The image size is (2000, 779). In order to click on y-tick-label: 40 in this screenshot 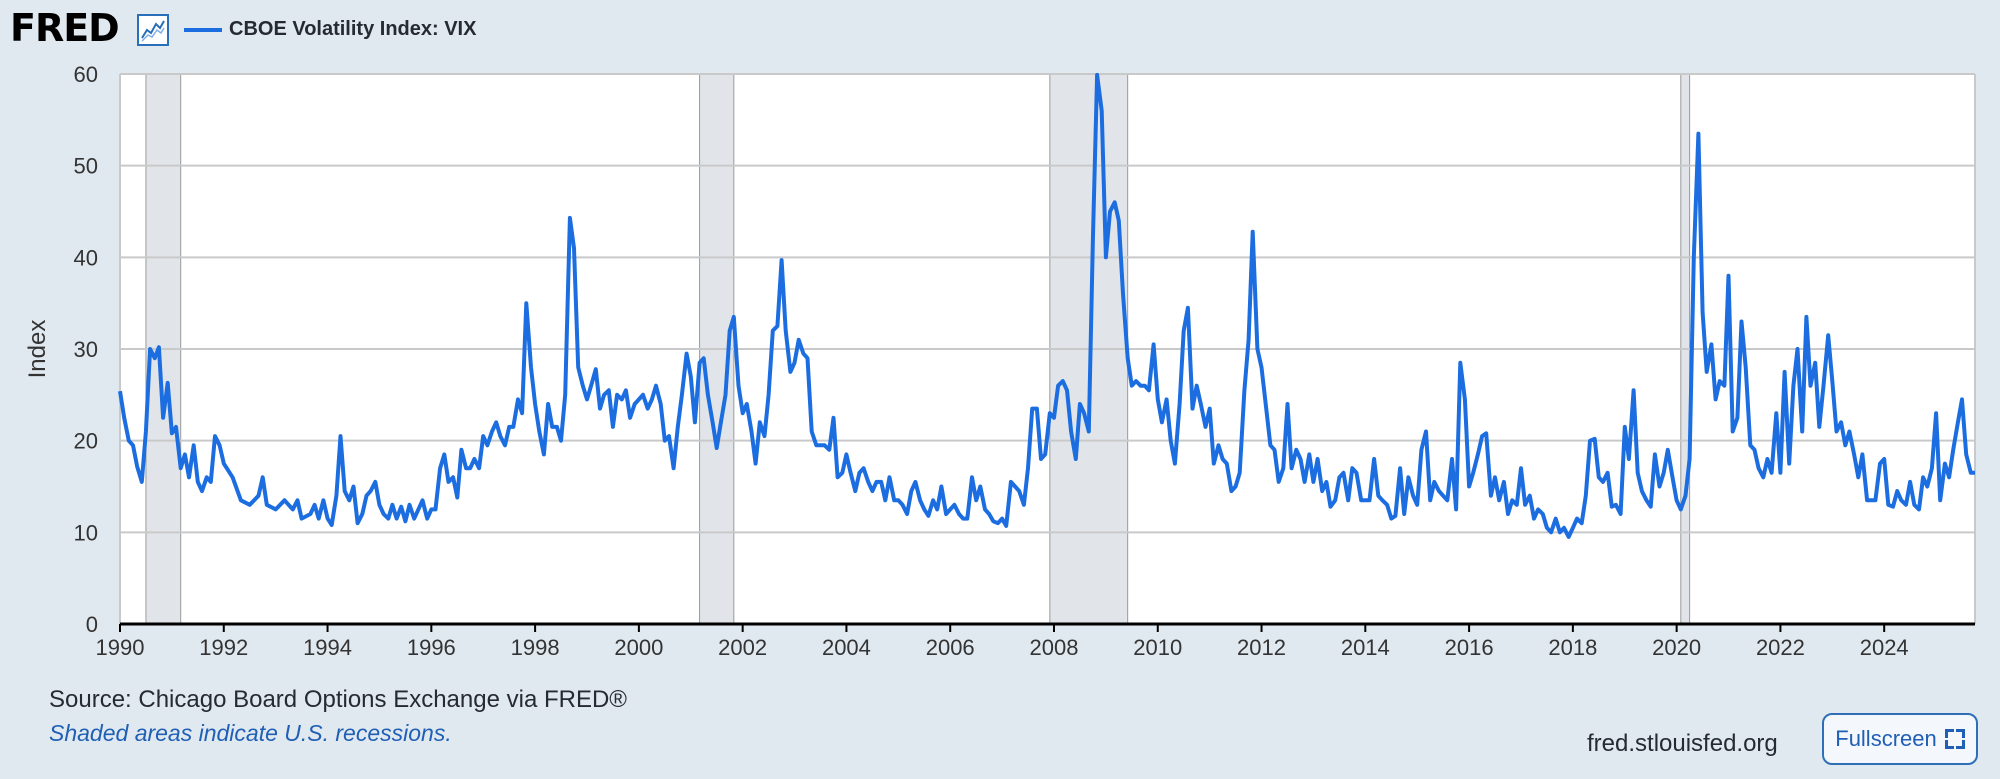, I will do `click(86, 257)`.